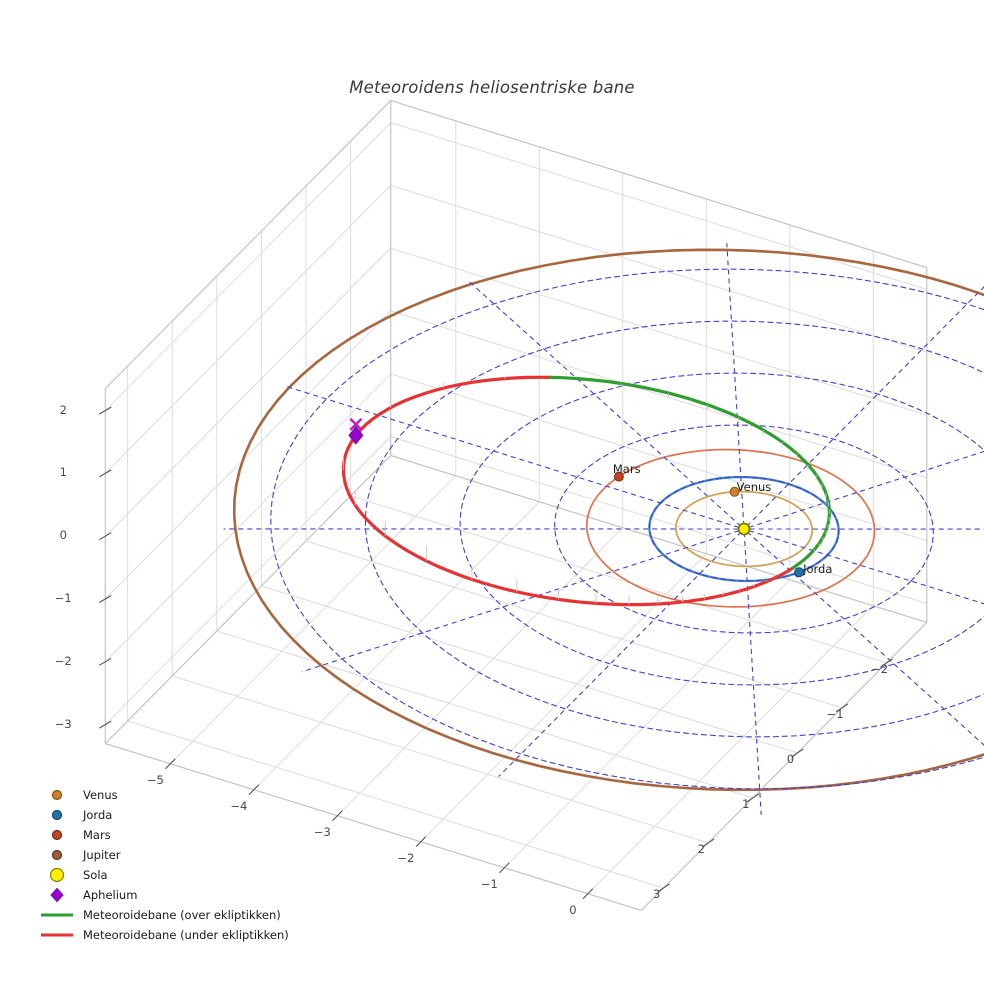  Describe the element at coordinates (163, 895) in the screenshot. I see `legend-item: Aphelium` at that location.